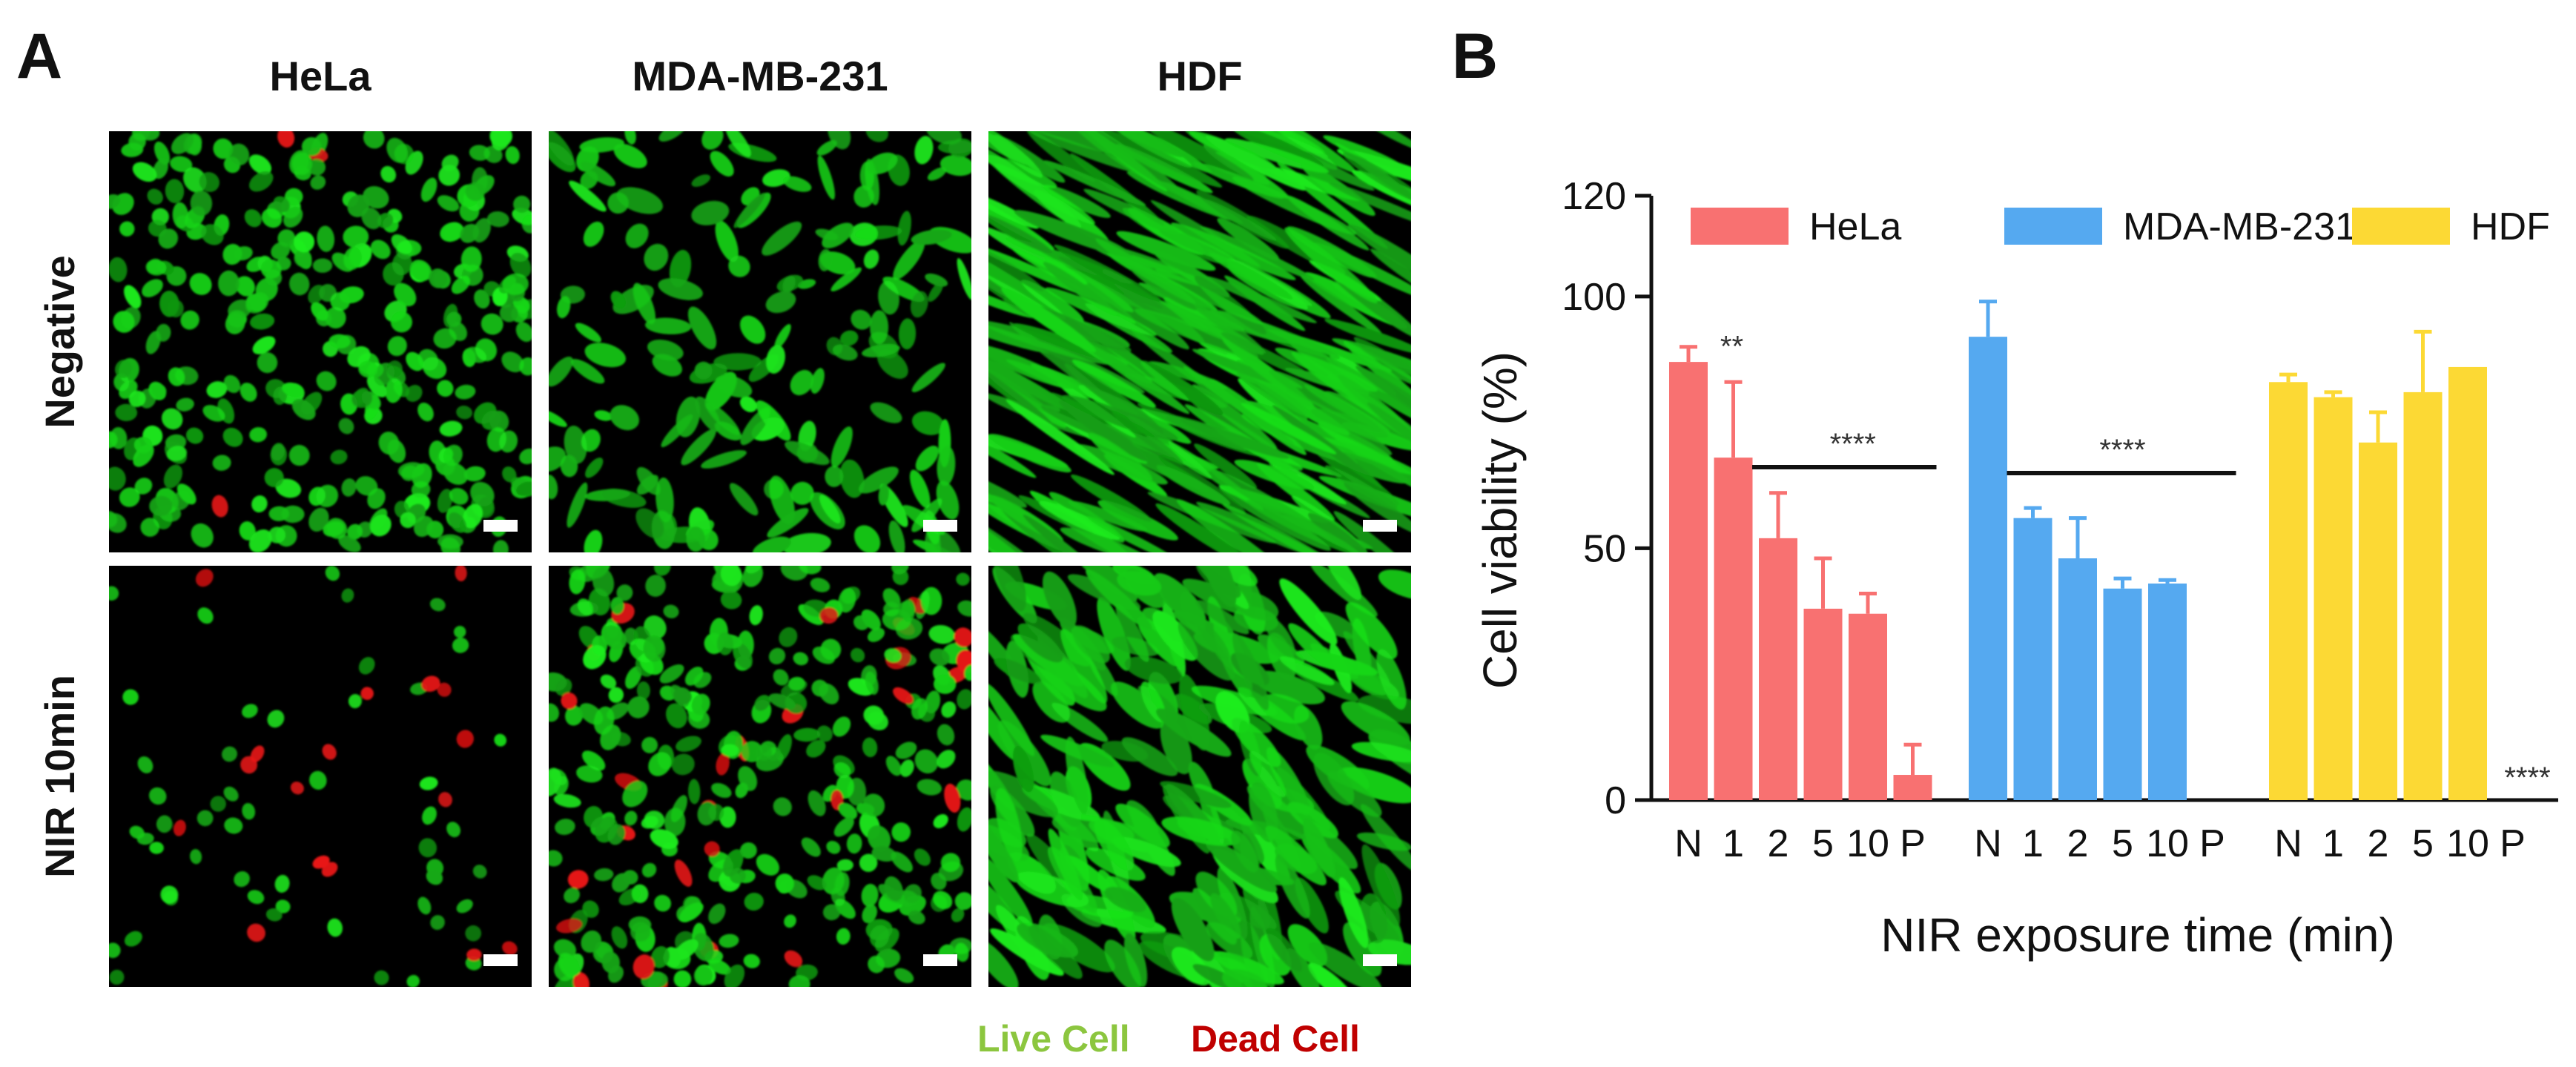 The image size is (2576, 1067). What do you see at coordinates (313, 776) in the screenshot?
I see `cell-layer` at bounding box center [313, 776].